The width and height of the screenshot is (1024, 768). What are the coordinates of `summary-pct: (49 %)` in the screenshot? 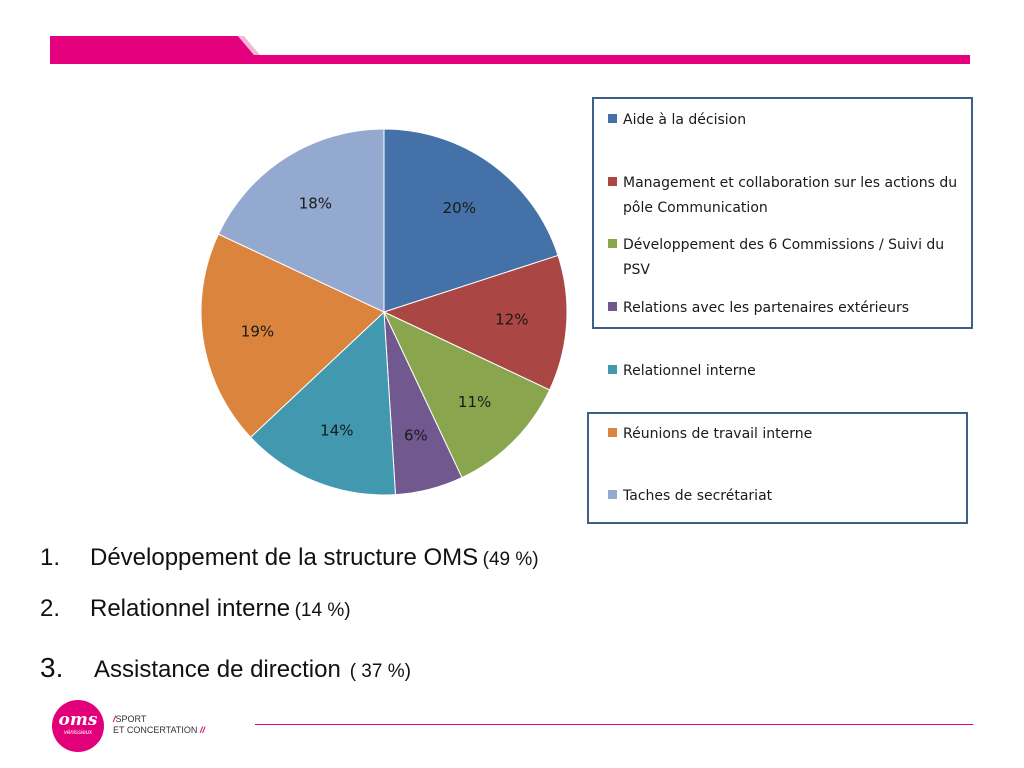 It's located at (510, 559).